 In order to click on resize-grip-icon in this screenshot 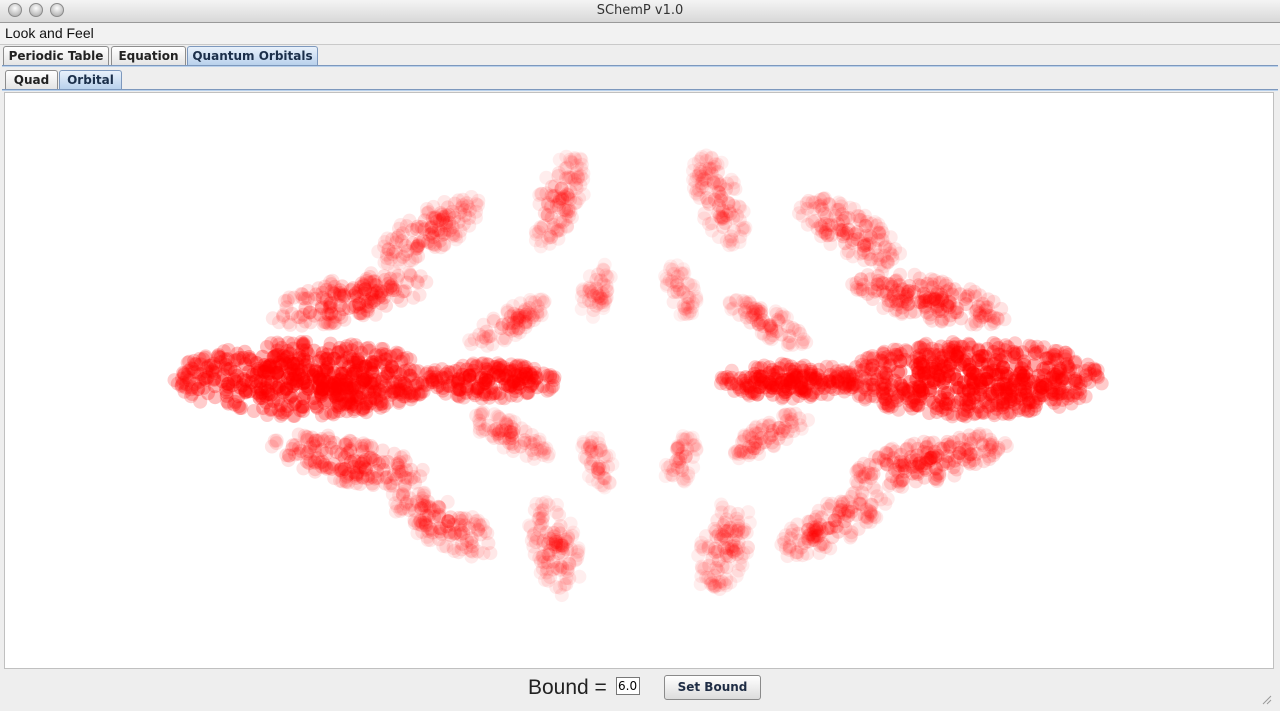, I will do `click(1266, 699)`.